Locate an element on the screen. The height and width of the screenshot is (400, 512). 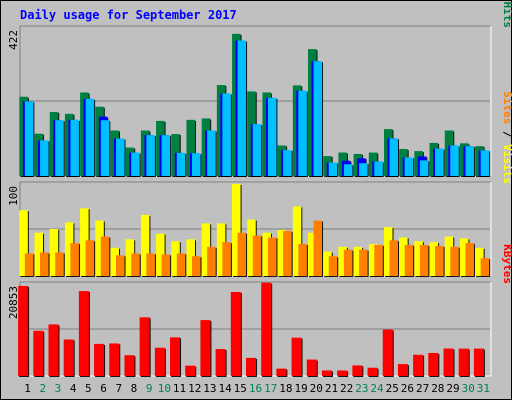
day-label: 28 is located at coordinates (437, 388).